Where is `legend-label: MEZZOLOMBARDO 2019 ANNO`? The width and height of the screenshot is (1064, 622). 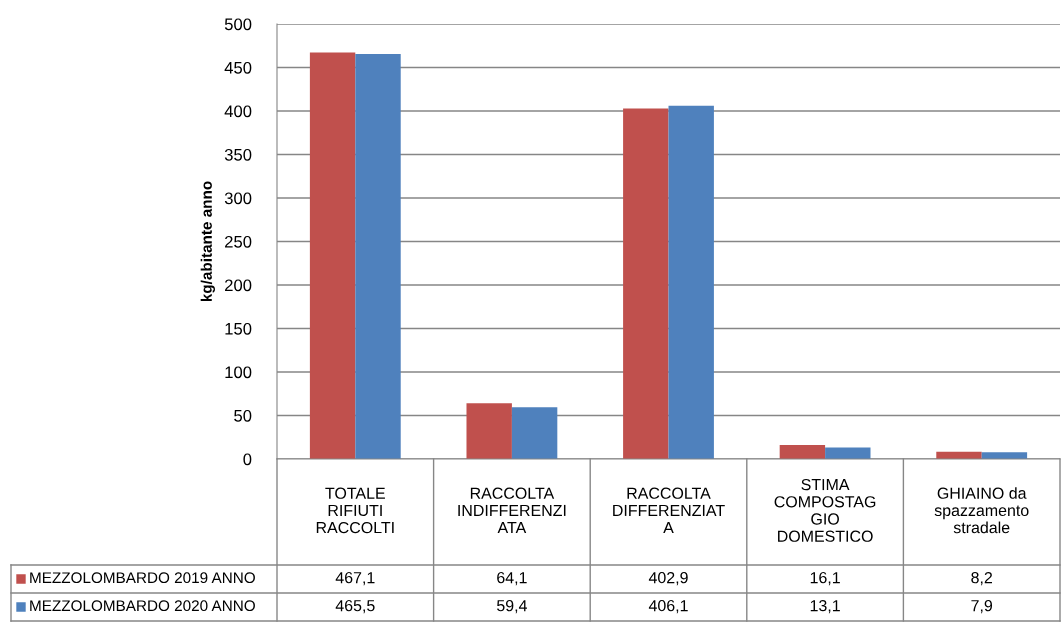
legend-label: MEZZOLOMBARDO 2019 ANNO is located at coordinates (142, 578).